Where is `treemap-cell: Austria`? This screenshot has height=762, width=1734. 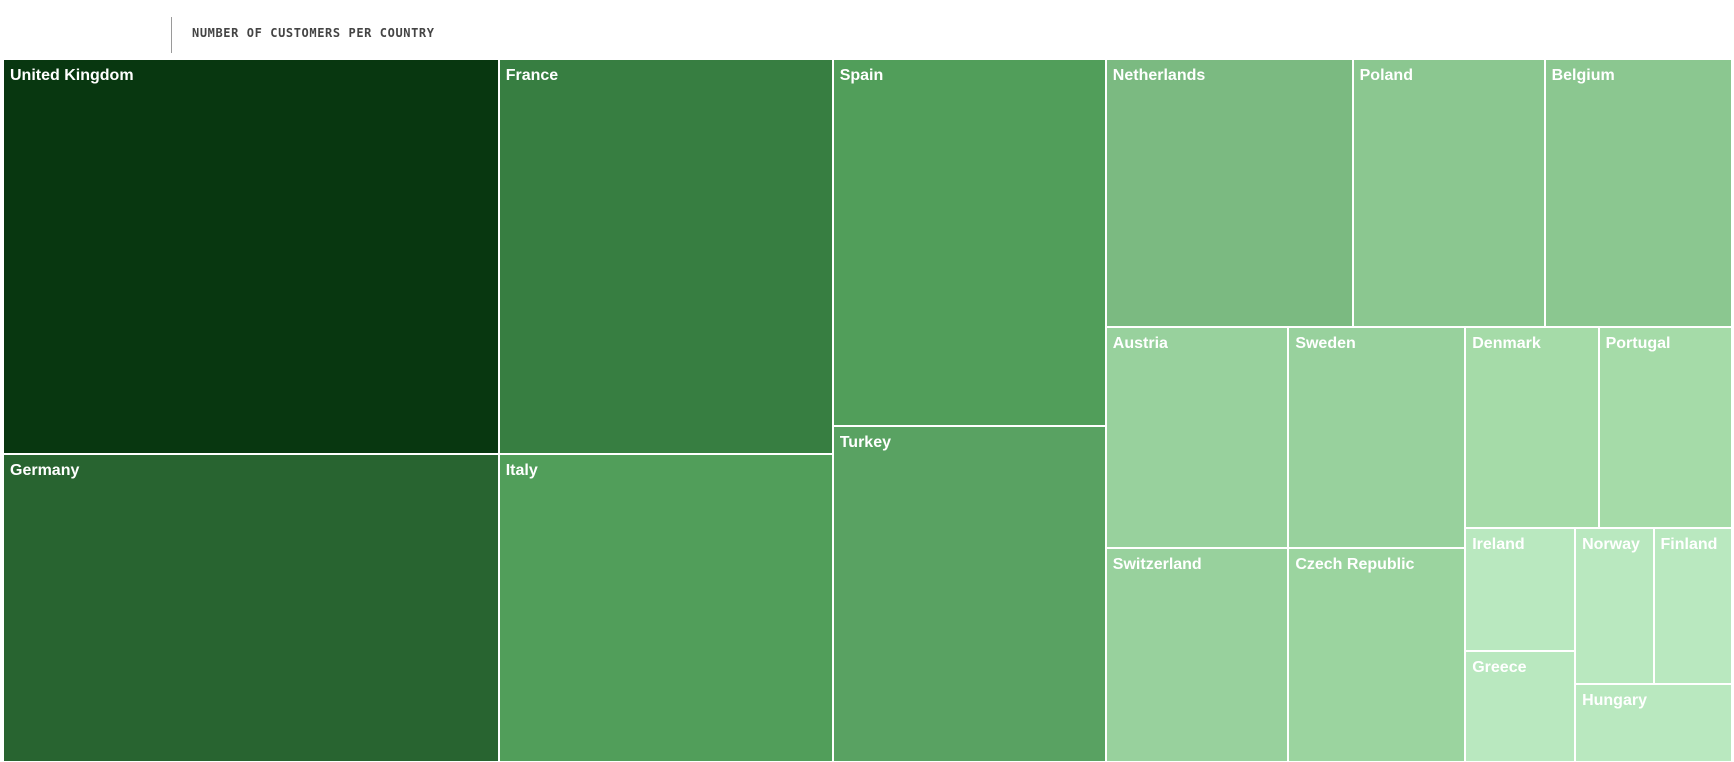
treemap-cell: Austria is located at coordinates (1197, 437).